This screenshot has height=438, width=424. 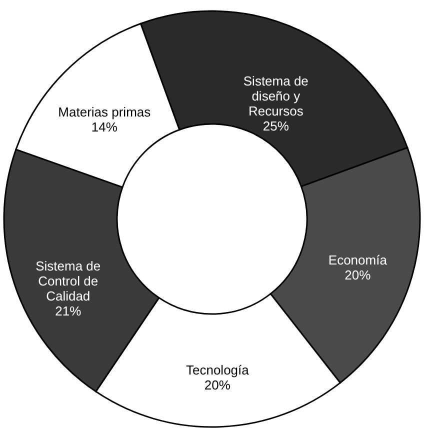 What do you see at coordinates (276, 126) in the screenshot?
I see `data-label: 25%` at bounding box center [276, 126].